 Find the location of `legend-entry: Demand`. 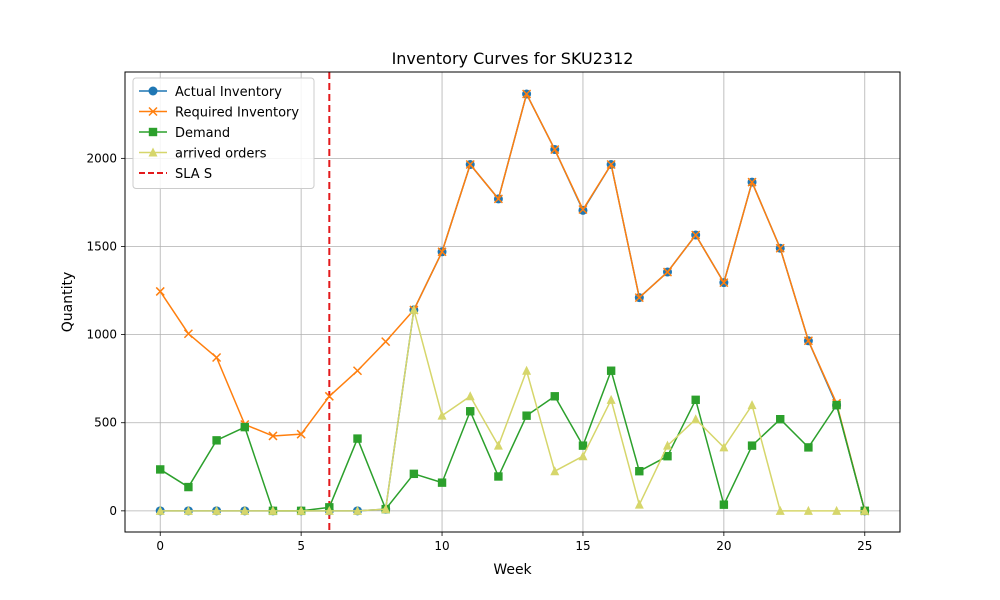

legend-entry: Demand is located at coordinates (184, 133).